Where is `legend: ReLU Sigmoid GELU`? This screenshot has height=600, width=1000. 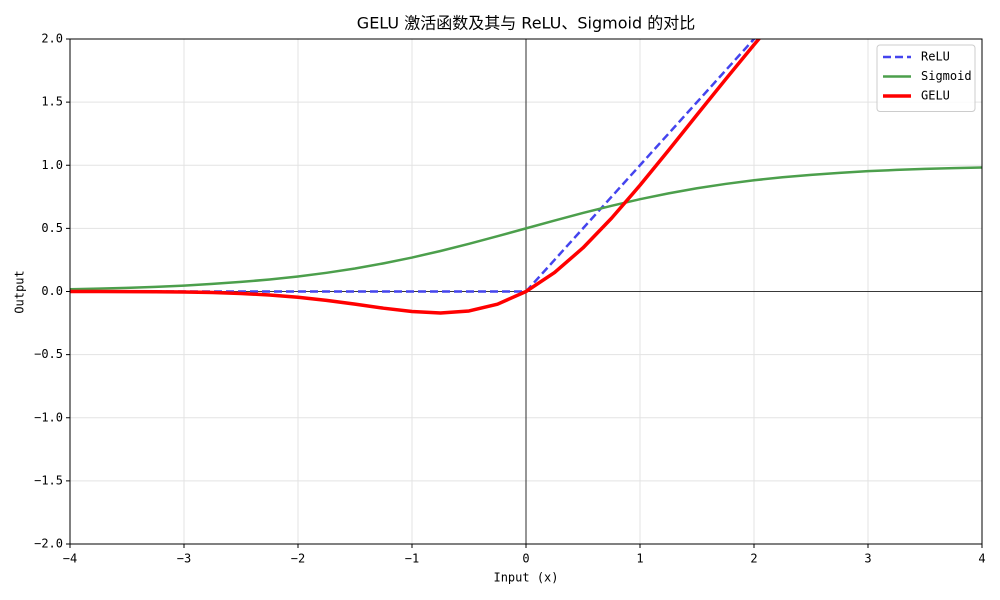
legend: ReLU Sigmoid GELU is located at coordinates (926, 78).